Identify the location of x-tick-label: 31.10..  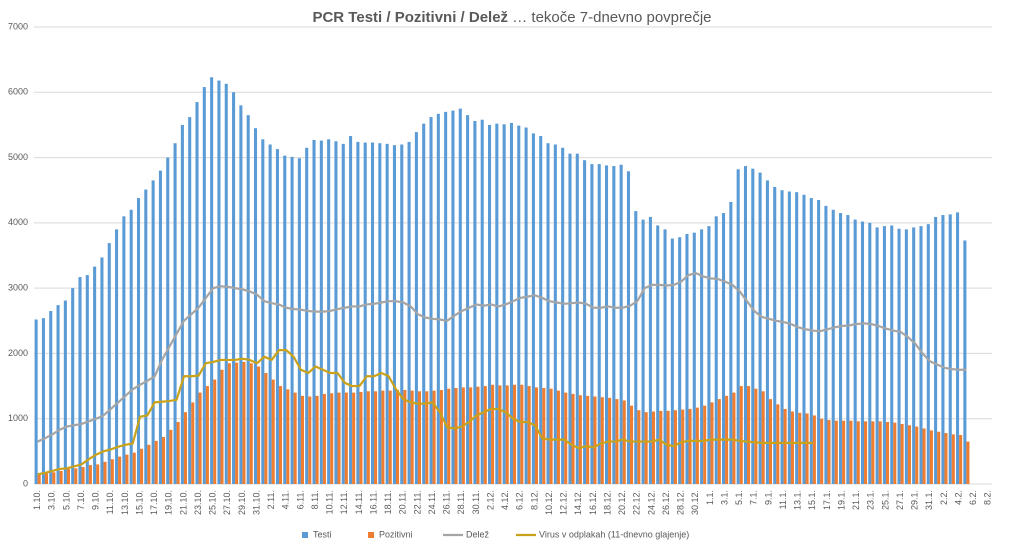
(256, 502).